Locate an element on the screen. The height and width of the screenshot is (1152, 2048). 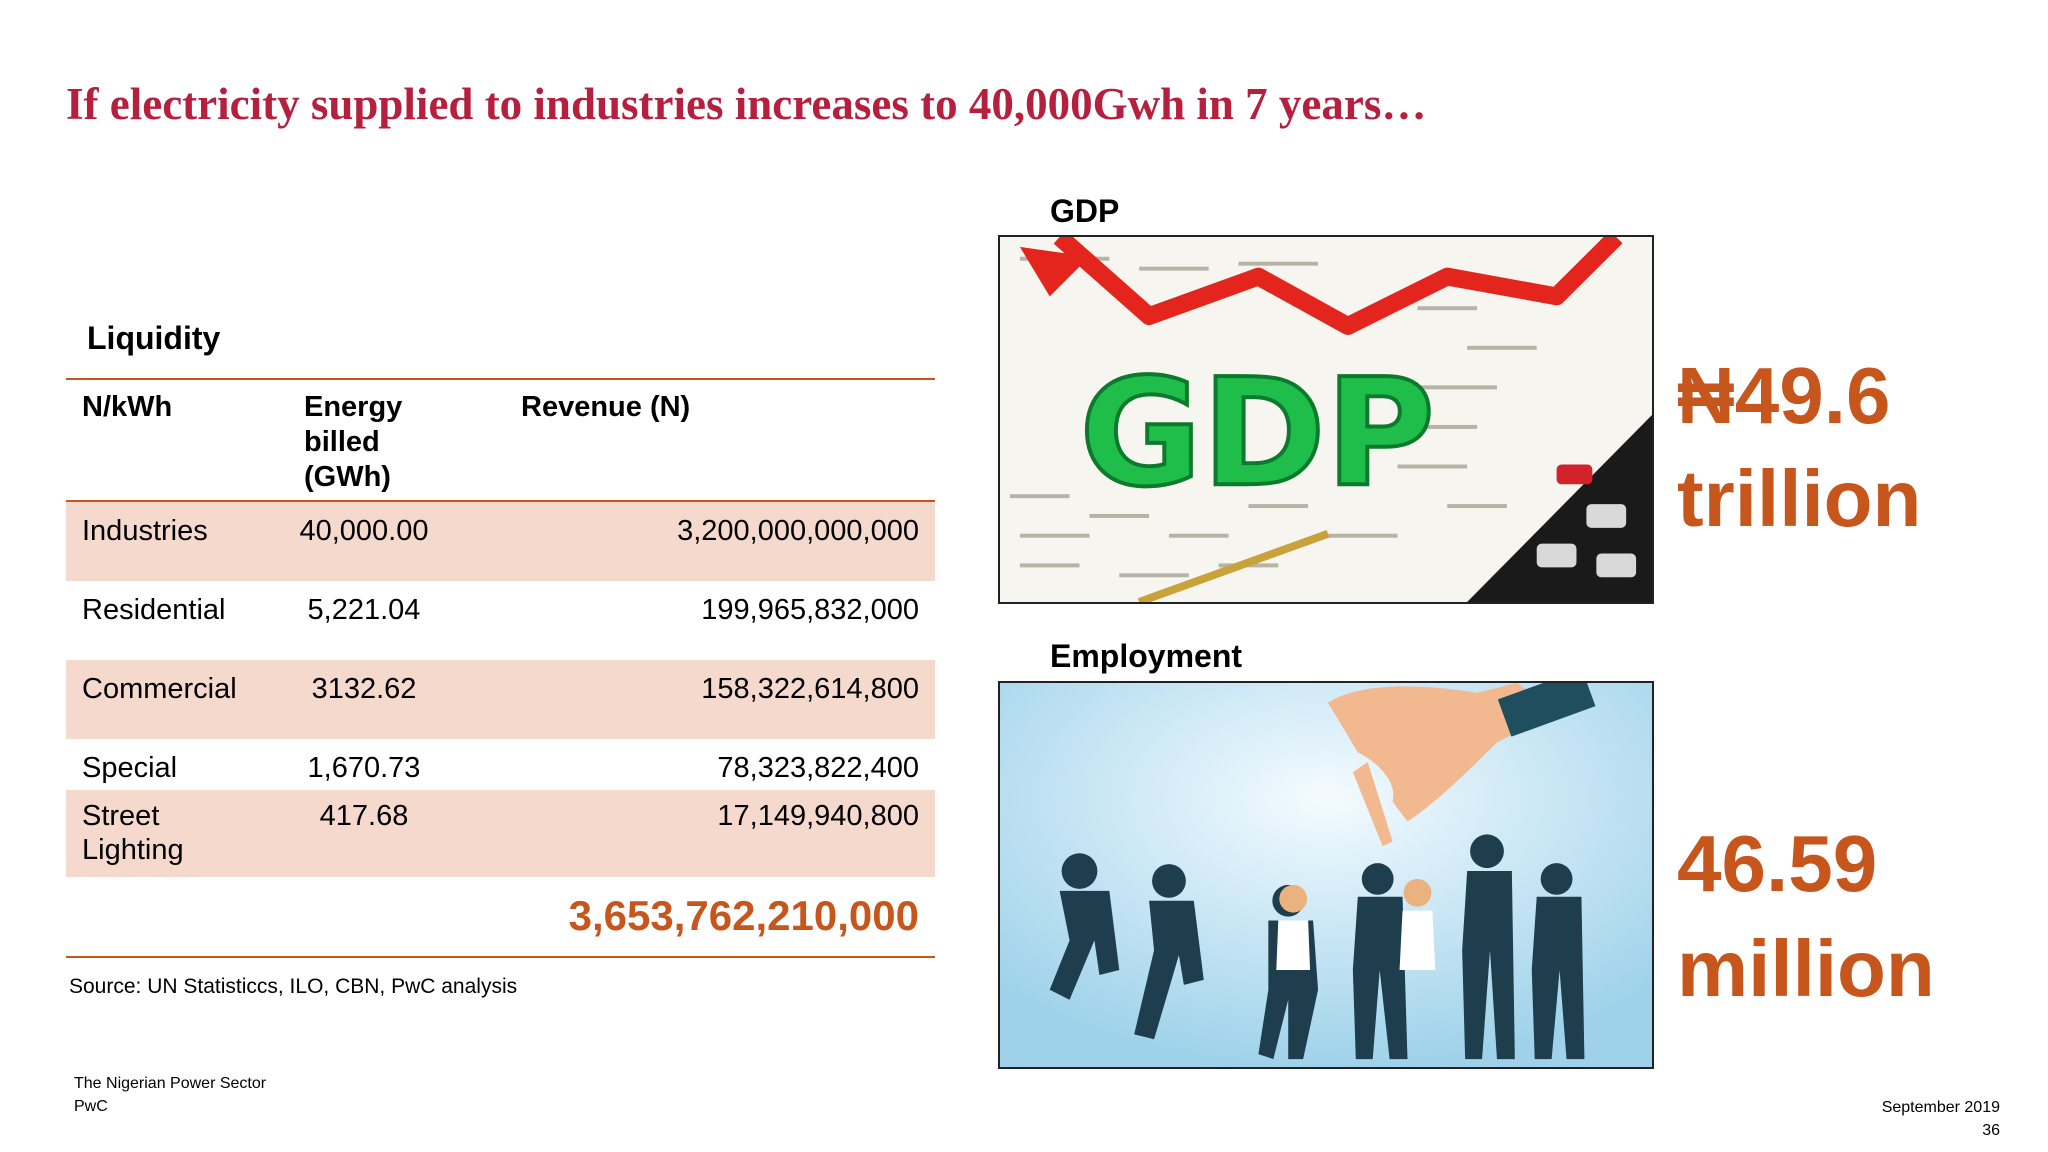
gdp-illustration: GDP is located at coordinates (1330, 419).